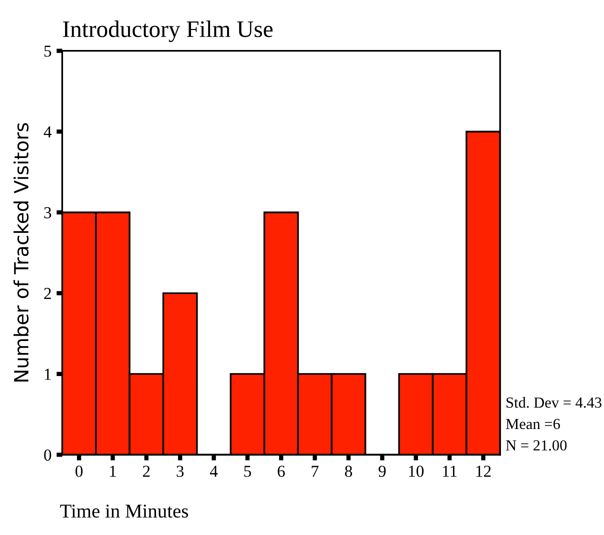 This screenshot has width=604, height=535. I want to click on x-tick-label: 4, so click(214, 471).